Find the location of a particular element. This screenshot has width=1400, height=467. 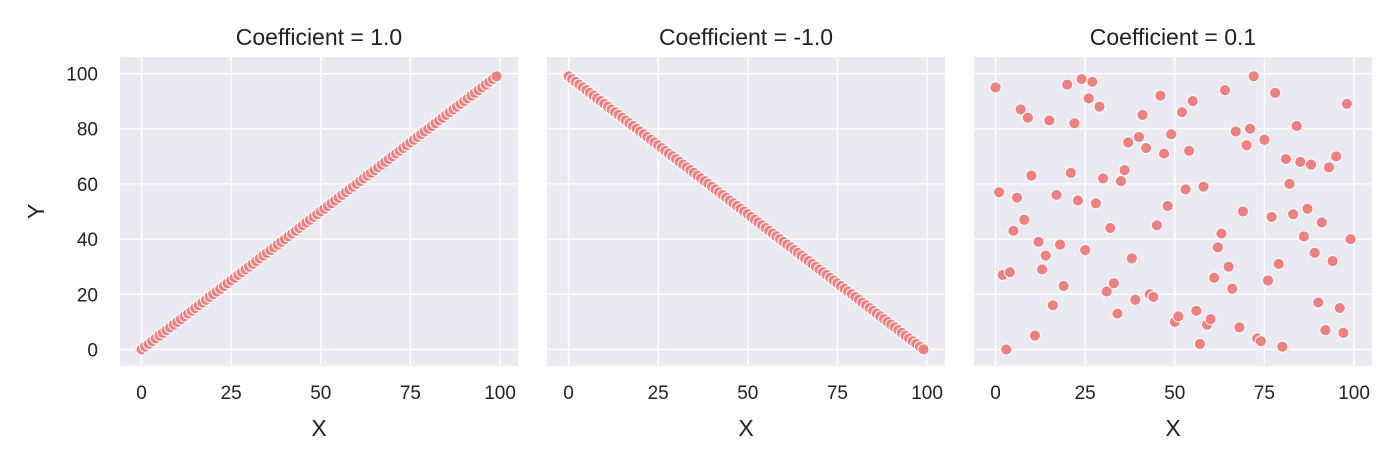

y-tick-label: 20 is located at coordinates (87, 295).